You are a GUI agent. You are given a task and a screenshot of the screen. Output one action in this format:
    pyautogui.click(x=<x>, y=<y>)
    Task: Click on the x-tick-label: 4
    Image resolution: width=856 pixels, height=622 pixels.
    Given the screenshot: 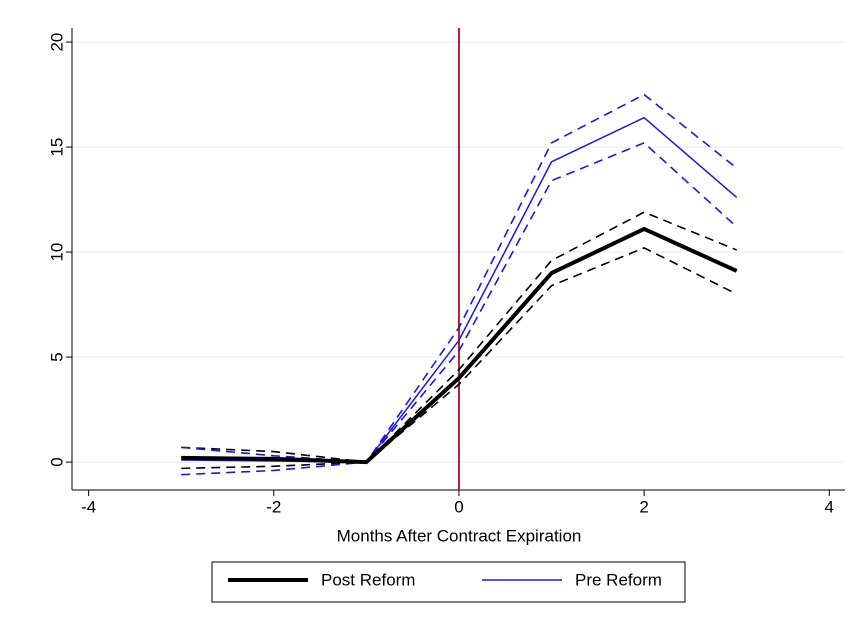 What is the action you would take?
    pyautogui.click(x=829, y=506)
    